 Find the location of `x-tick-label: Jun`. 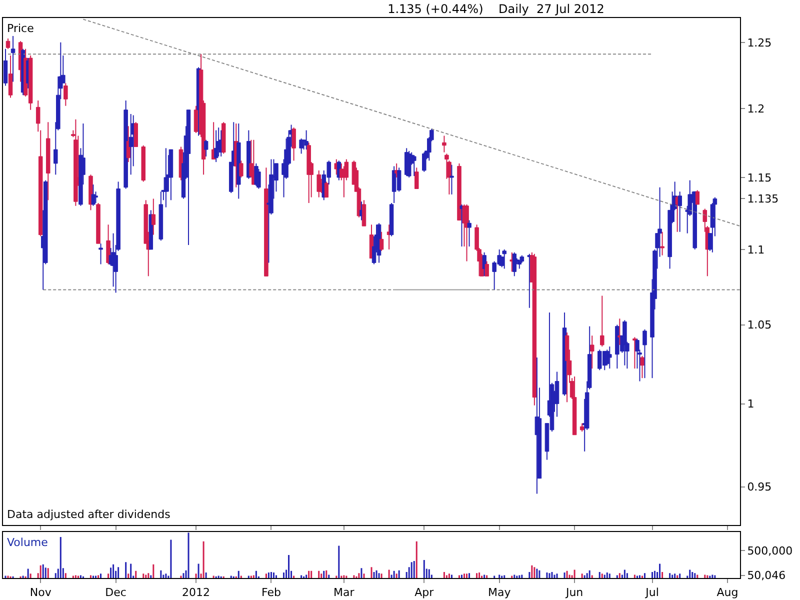

x-tick-label: Jun is located at coordinates (574, 593).